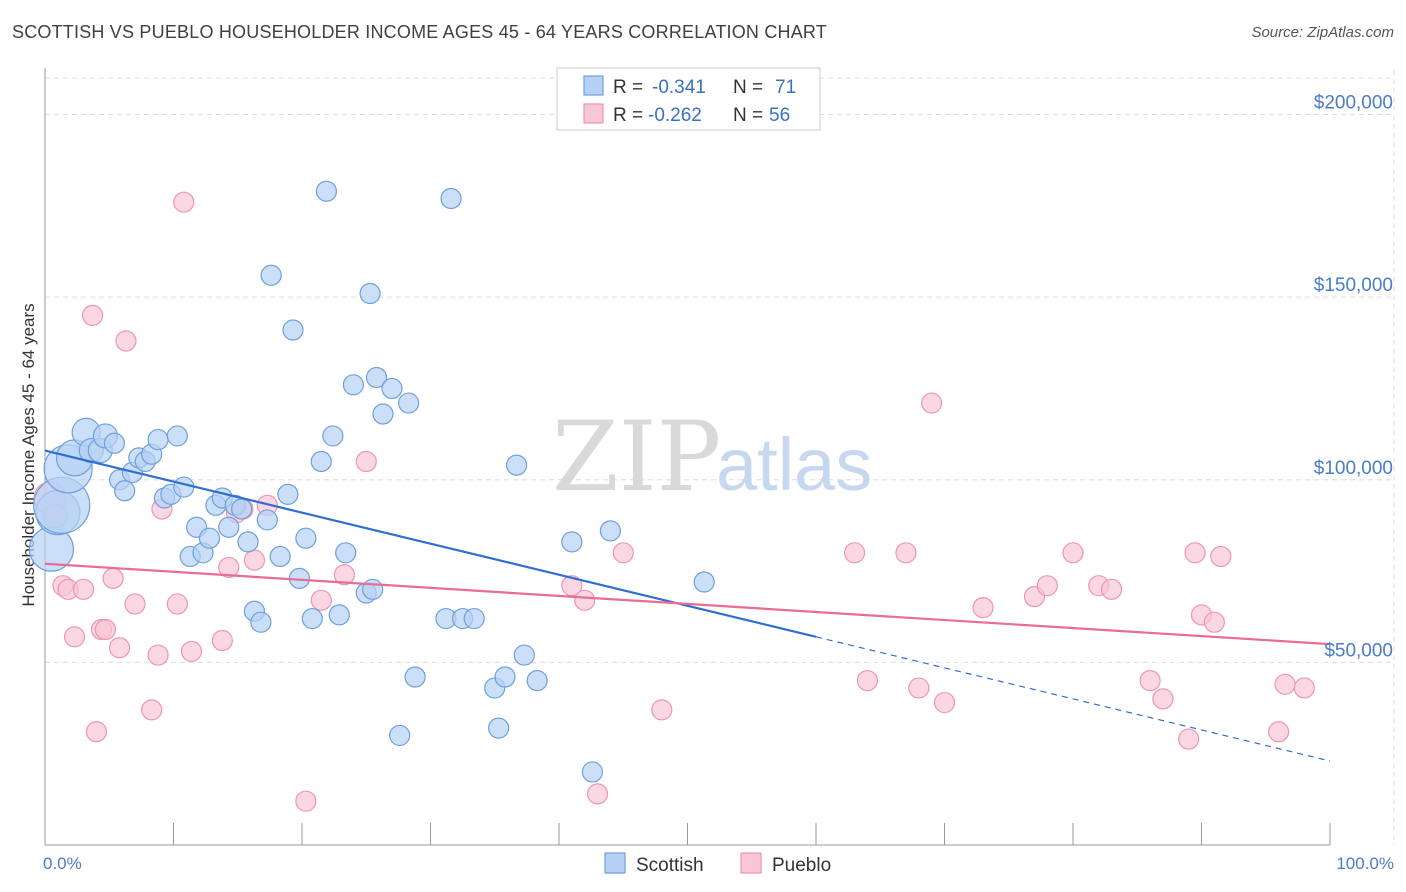 The width and height of the screenshot is (1406, 892). I want to click on legend-n-value-scottish: 71, so click(785, 87).